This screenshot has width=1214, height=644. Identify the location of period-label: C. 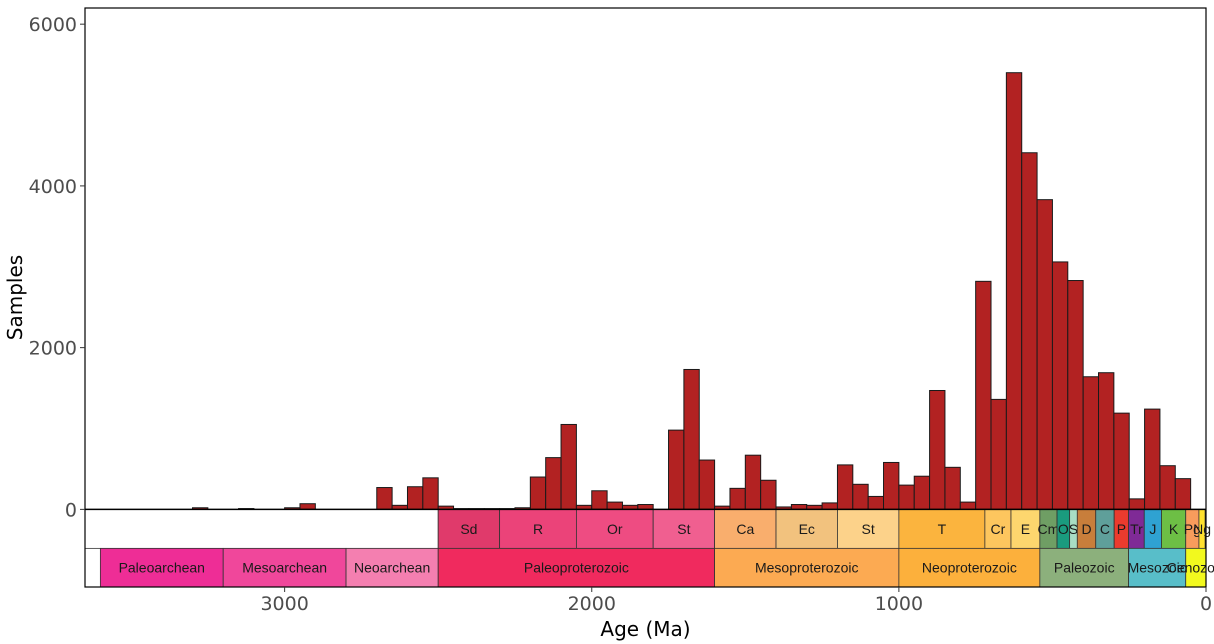
(1105, 529).